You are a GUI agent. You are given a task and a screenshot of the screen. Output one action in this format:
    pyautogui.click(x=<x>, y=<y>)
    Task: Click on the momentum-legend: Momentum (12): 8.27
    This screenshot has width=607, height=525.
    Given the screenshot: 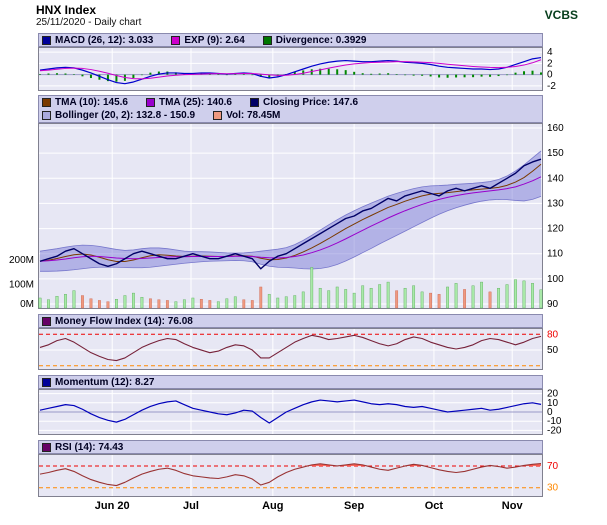 What is the action you would take?
    pyautogui.click(x=290, y=382)
    